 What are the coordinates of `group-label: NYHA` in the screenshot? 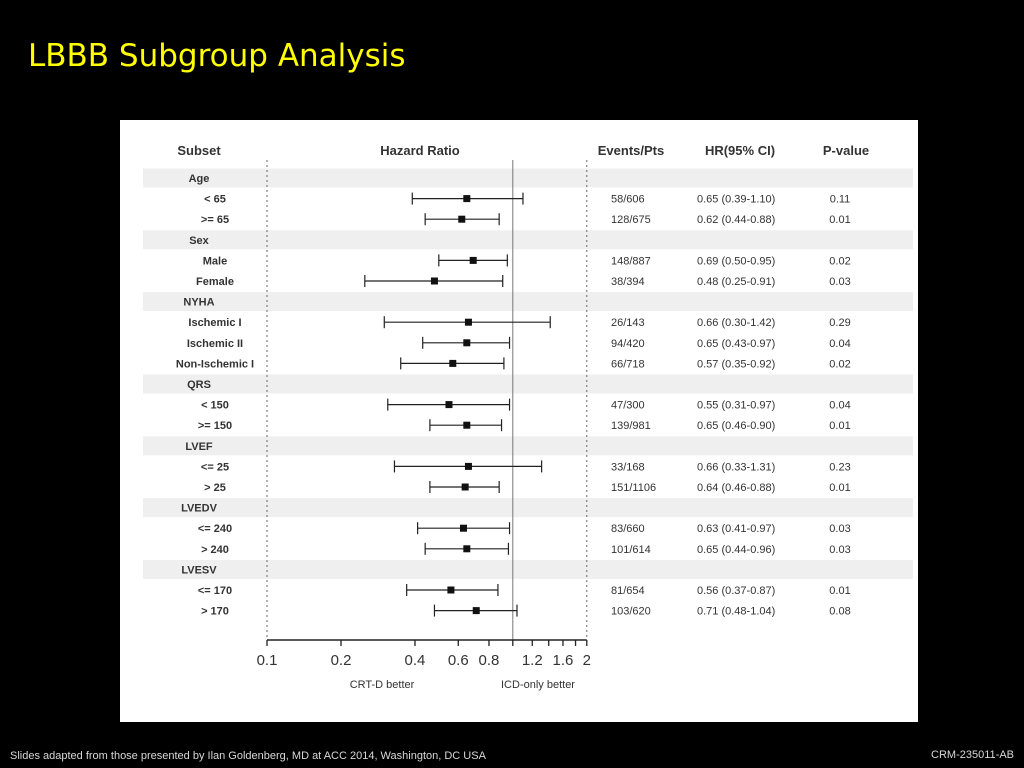 It's located at (198, 303).